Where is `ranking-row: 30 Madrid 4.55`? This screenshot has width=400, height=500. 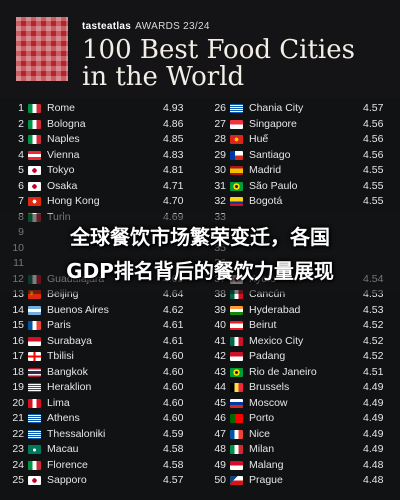
ranking-row: 30 Madrid 4.55 is located at coordinates (300, 171).